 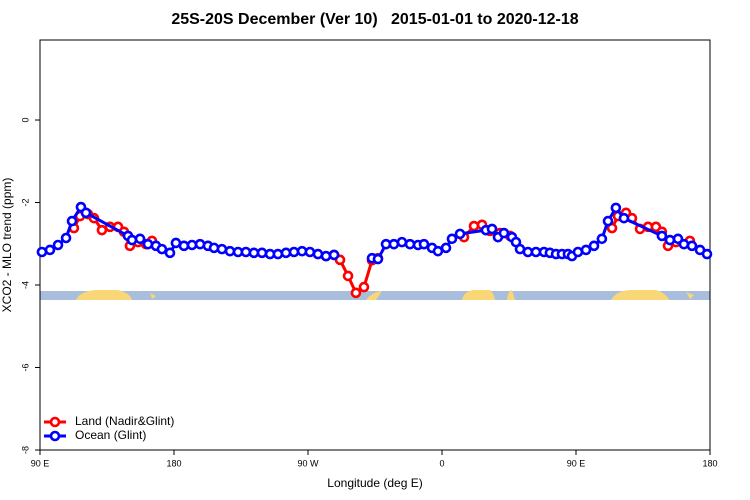 What do you see at coordinates (308, 463) in the screenshot?
I see `x-tick-label: 90 W` at bounding box center [308, 463].